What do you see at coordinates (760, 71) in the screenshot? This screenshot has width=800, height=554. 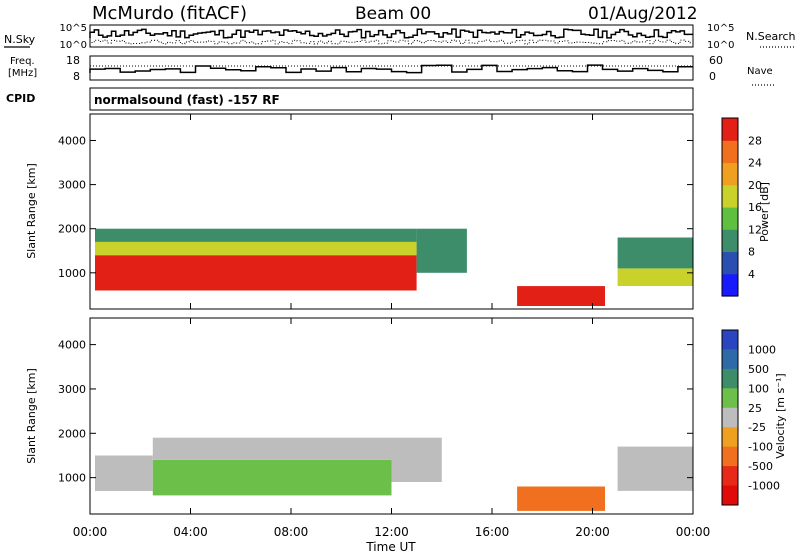 I see `nave-label: Nave` at bounding box center [760, 71].